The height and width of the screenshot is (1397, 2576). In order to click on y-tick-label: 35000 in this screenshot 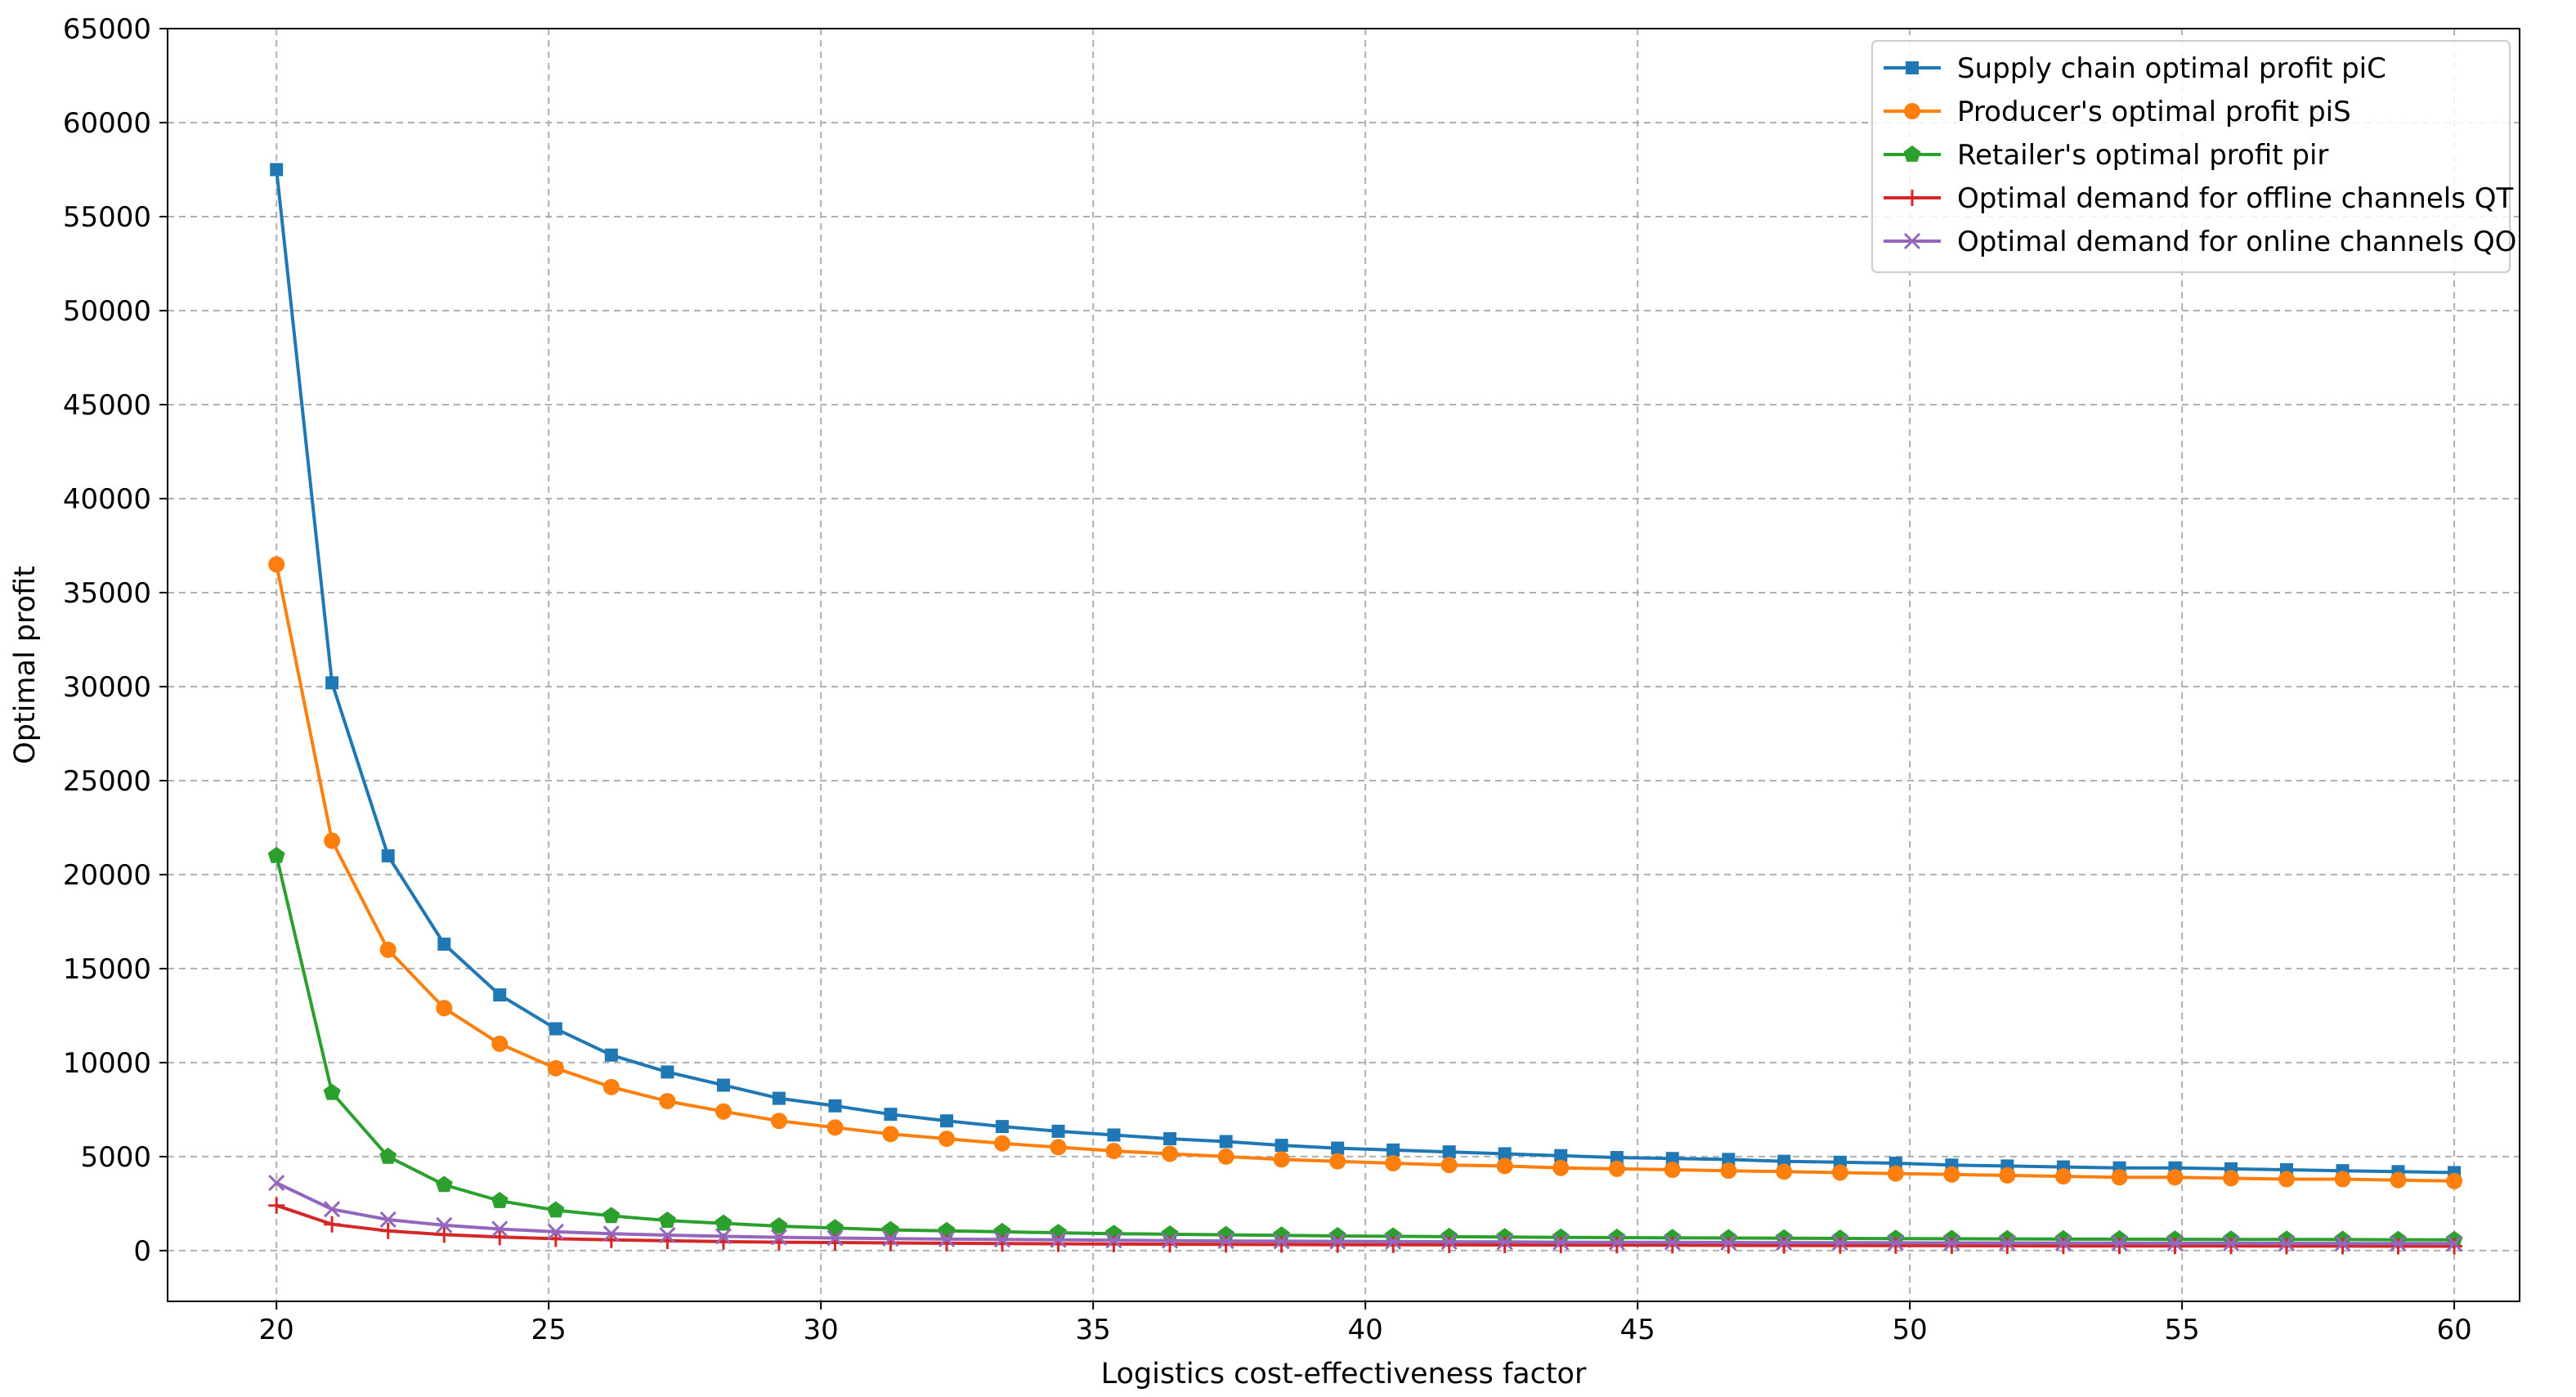, I will do `click(107, 593)`.